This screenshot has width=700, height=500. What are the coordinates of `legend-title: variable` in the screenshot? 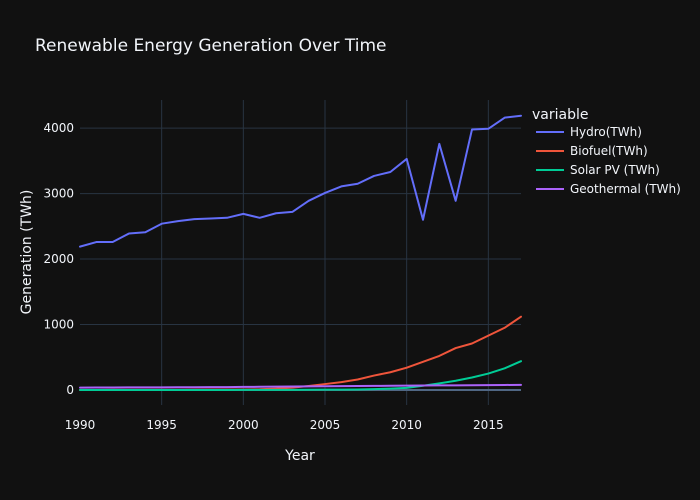 It's located at (560, 115).